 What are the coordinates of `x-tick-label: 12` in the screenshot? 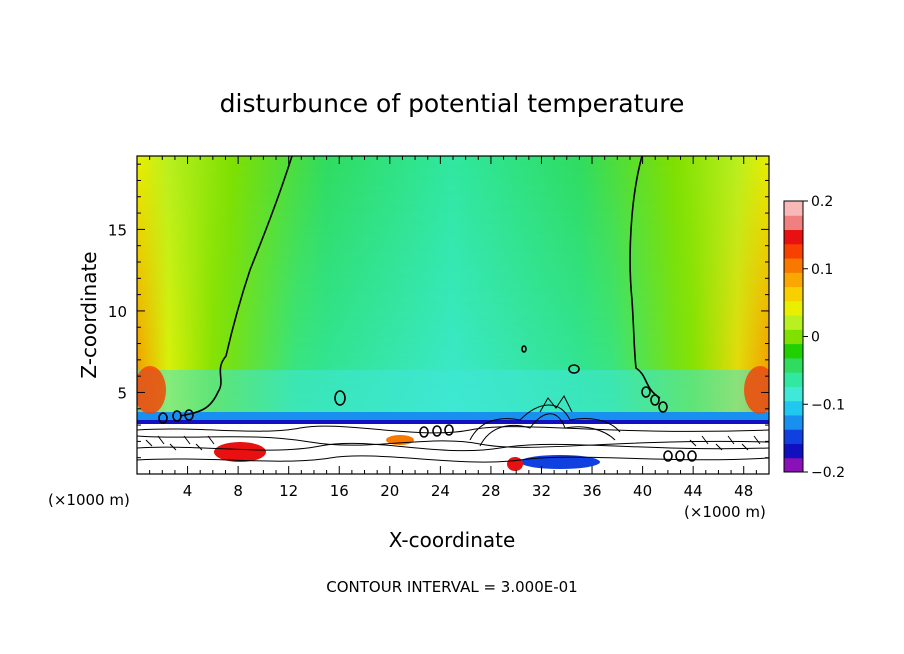 It's located at (288, 491).